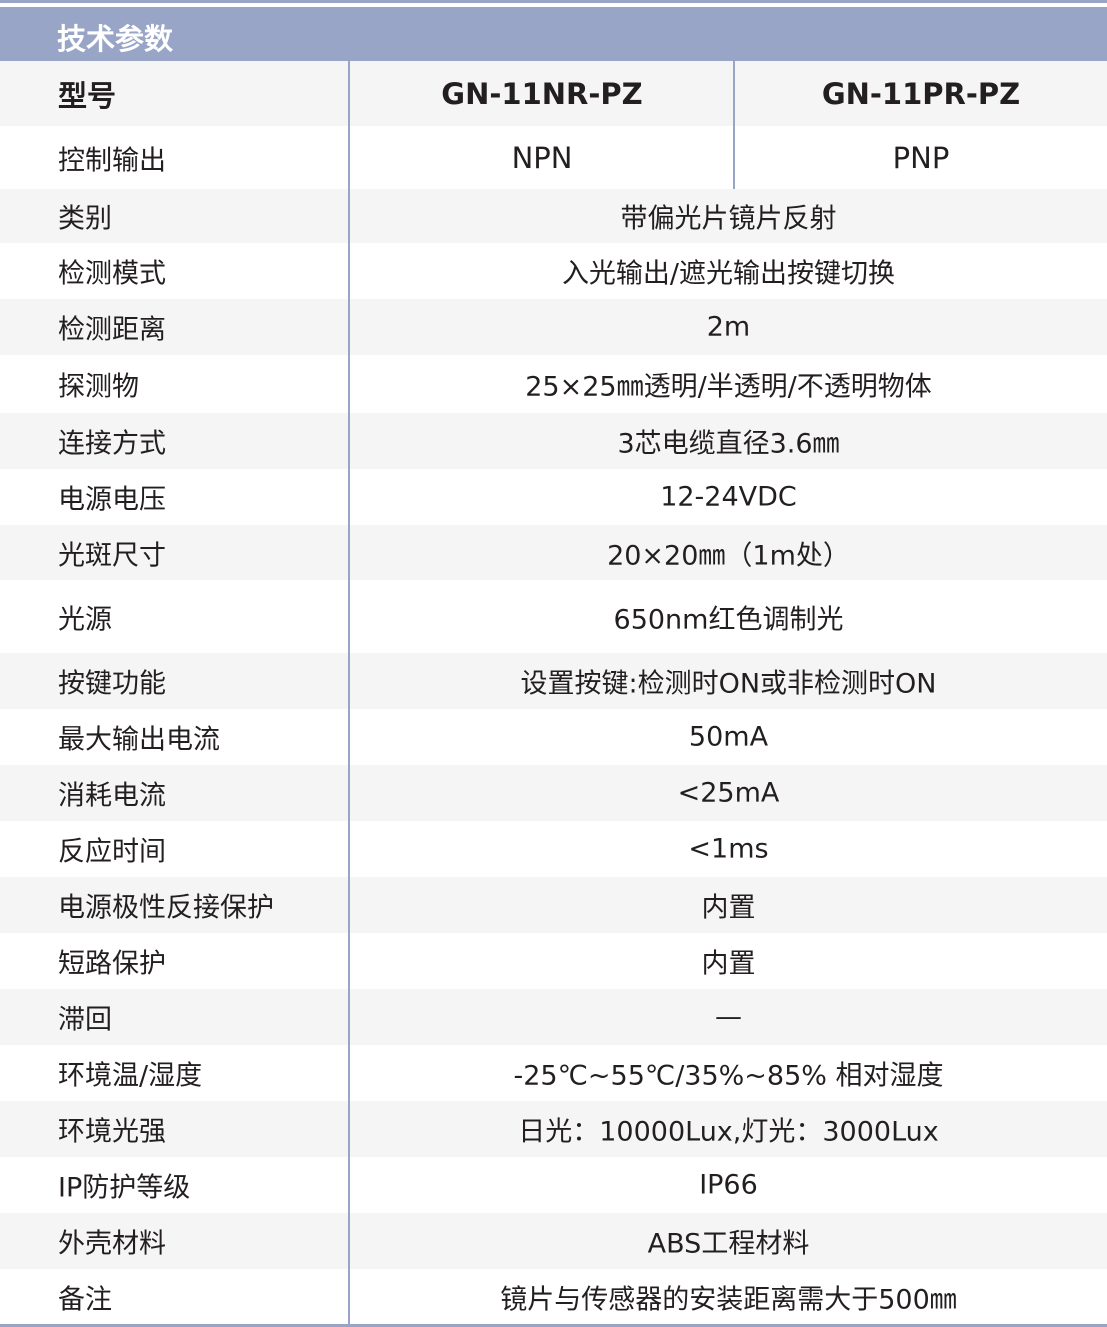 The width and height of the screenshot is (1107, 1327). Describe the element at coordinates (728, 849) in the screenshot. I see `row-value: <1ms` at that location.